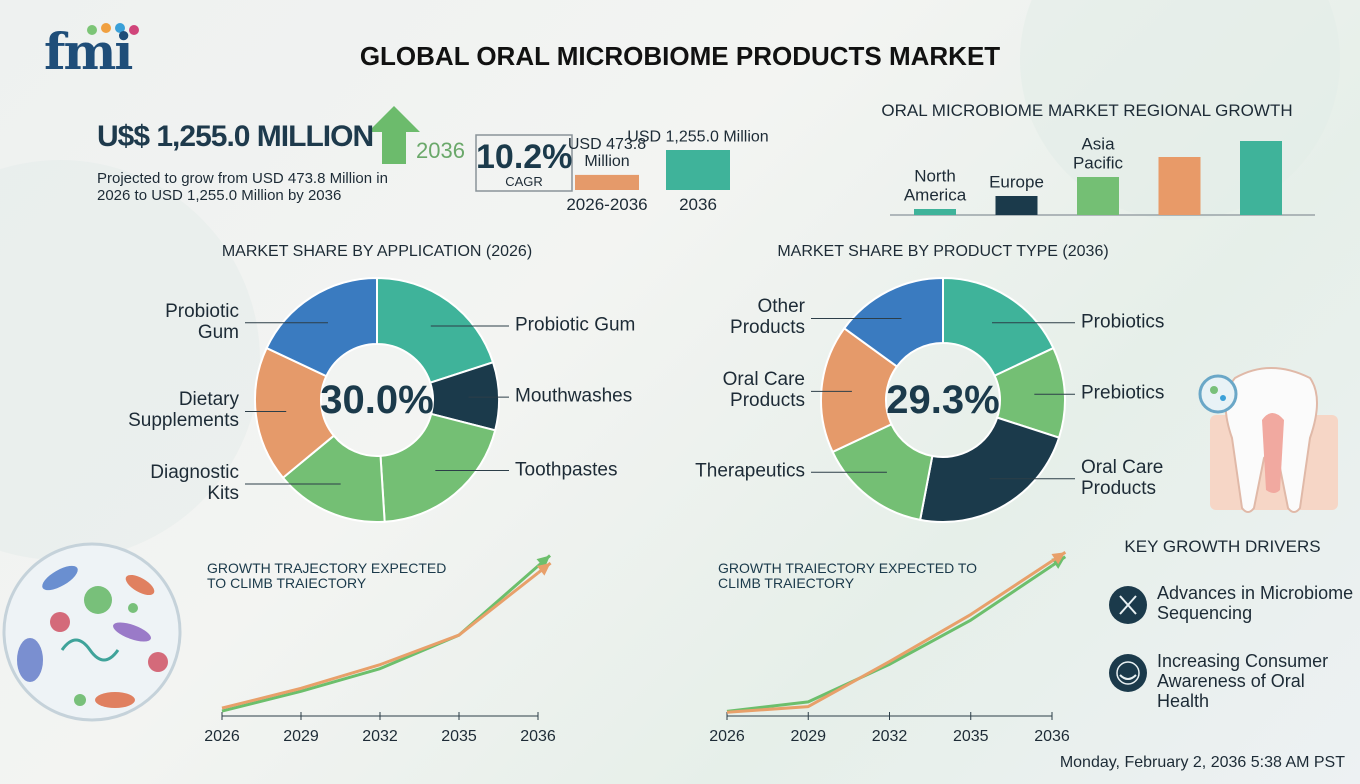 This screenshot has height=784, width=1360. I want to click on slice-label: Diagnostic Kits, so click(194, 483).